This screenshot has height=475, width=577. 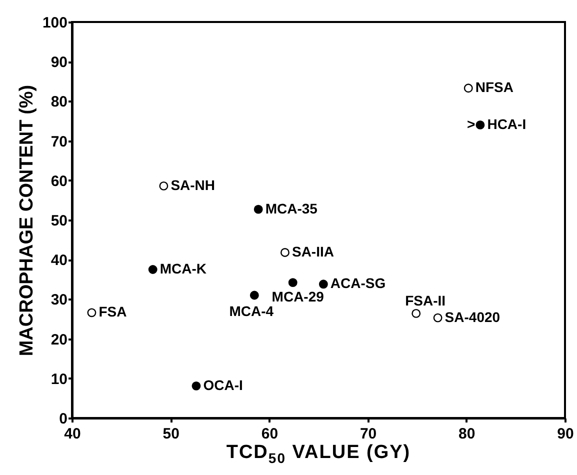 I want to click on y-tick-label: 20, so click(x=59, y=339).